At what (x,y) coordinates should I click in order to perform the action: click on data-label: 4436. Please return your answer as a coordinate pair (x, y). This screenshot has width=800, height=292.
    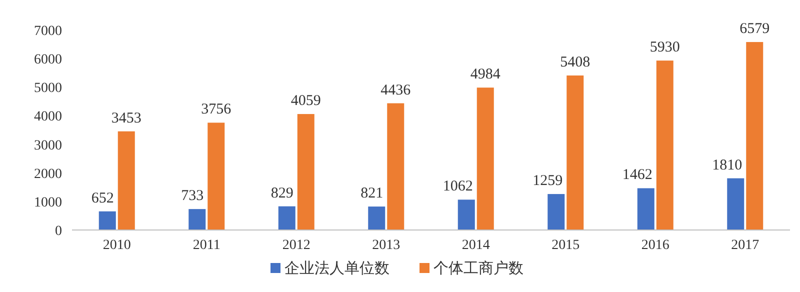
    Looking at the image, I should click on (396, 90).